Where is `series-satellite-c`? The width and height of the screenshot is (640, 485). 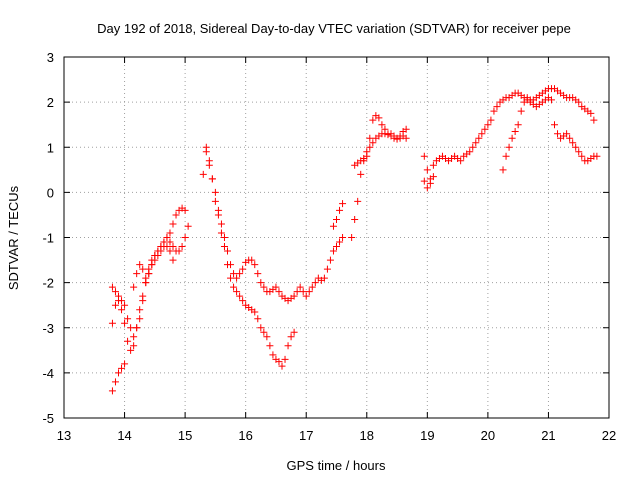
series-satellite-c is located at coordinates (150, 288).